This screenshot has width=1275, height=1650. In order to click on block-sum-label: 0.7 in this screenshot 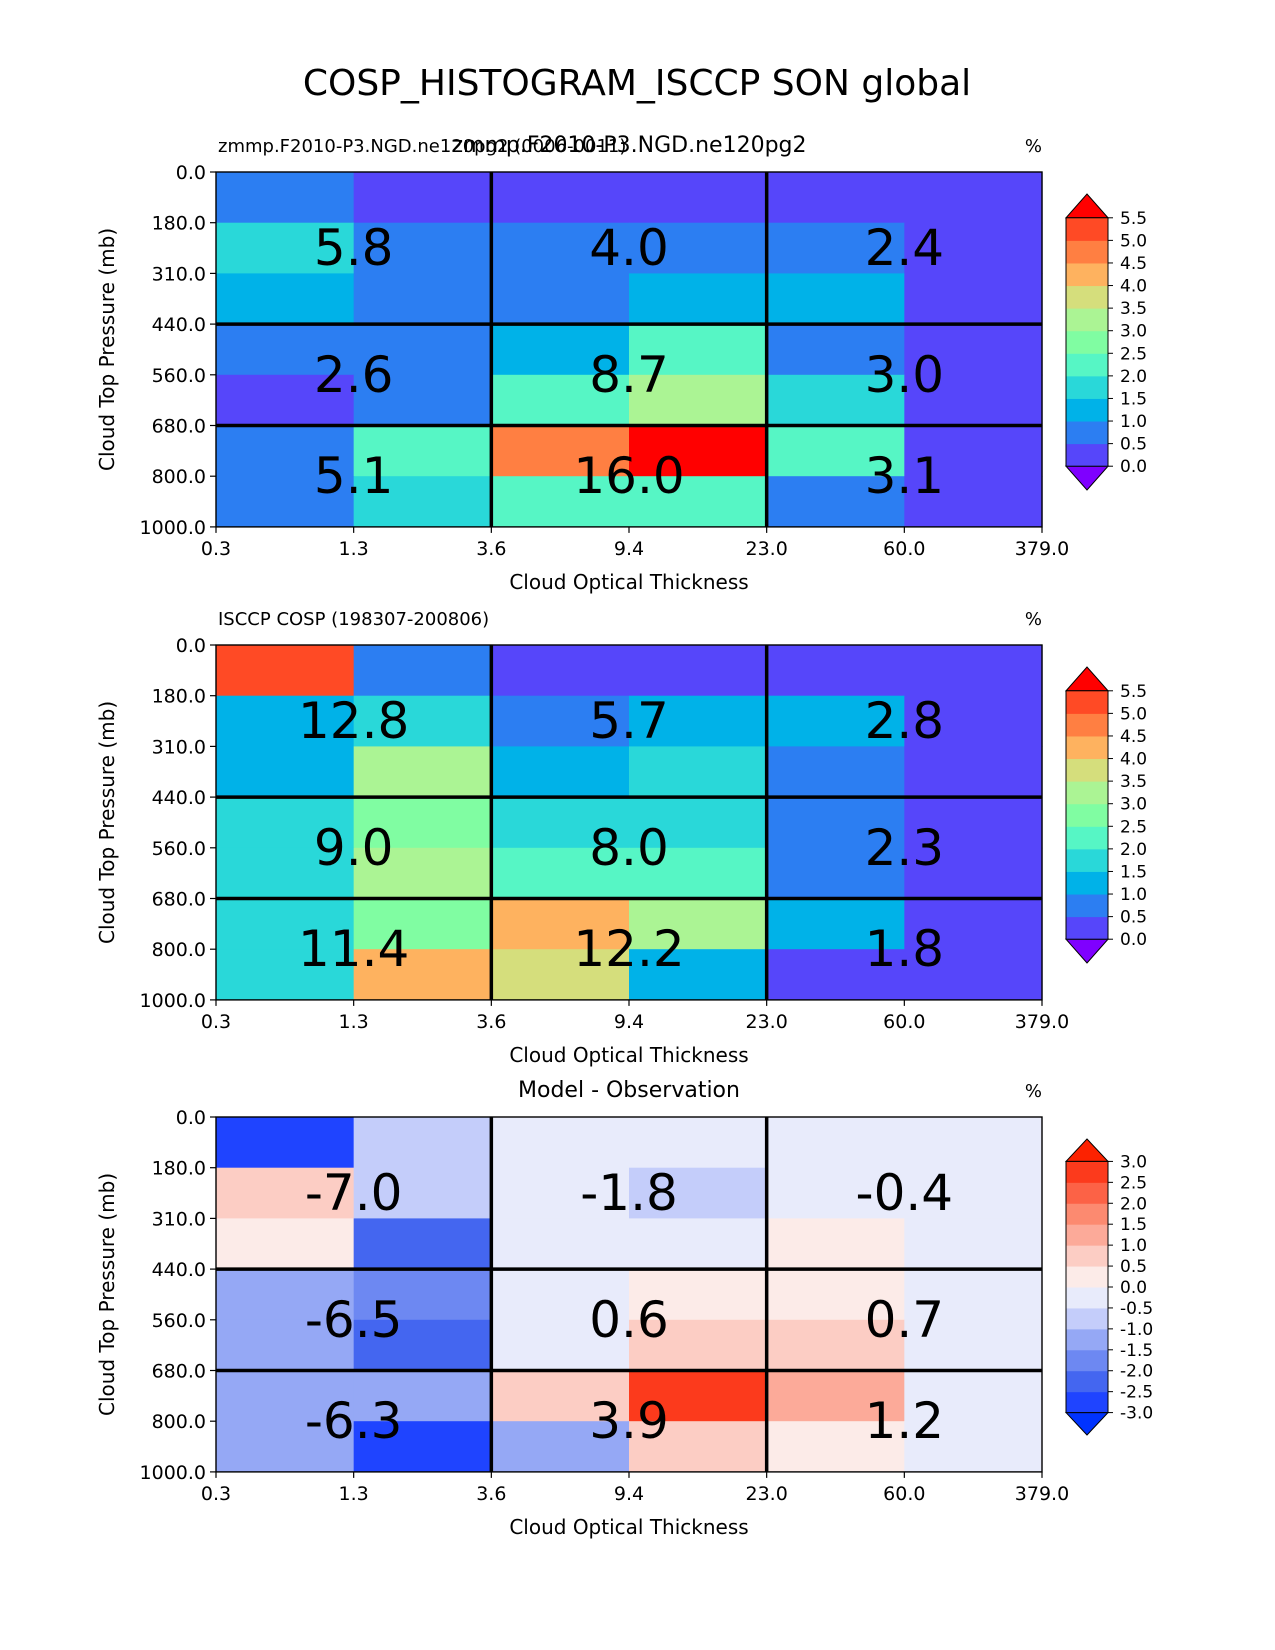, I will do `click(905, 1320)`.